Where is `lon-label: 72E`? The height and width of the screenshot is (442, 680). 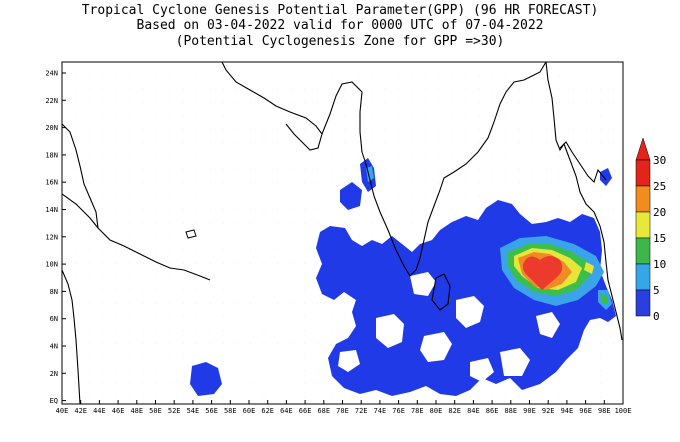
lon-label: 72E is located at coordinates (361, 411).